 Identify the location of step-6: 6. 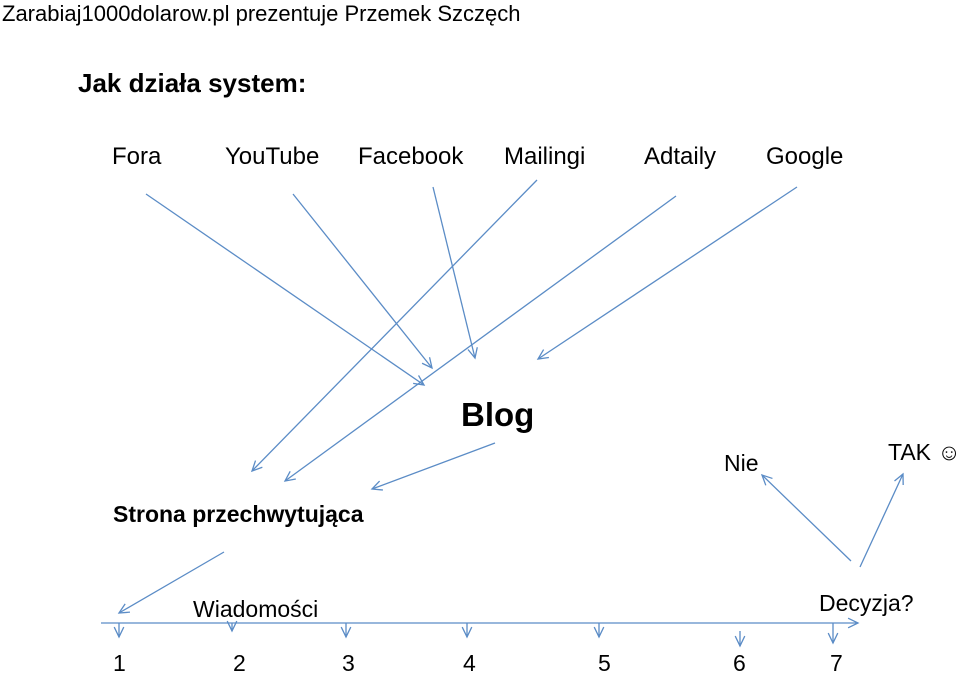
(739, 663).